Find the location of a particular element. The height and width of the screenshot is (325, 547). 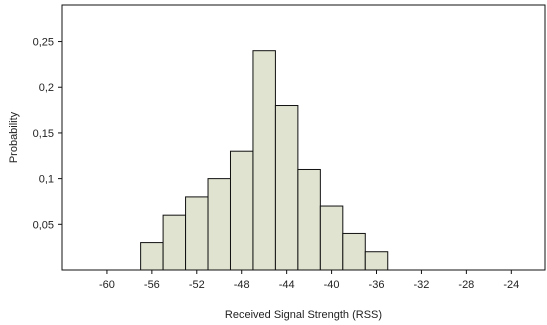

x-tick-label: -40 is located at coordinates (332, 285).